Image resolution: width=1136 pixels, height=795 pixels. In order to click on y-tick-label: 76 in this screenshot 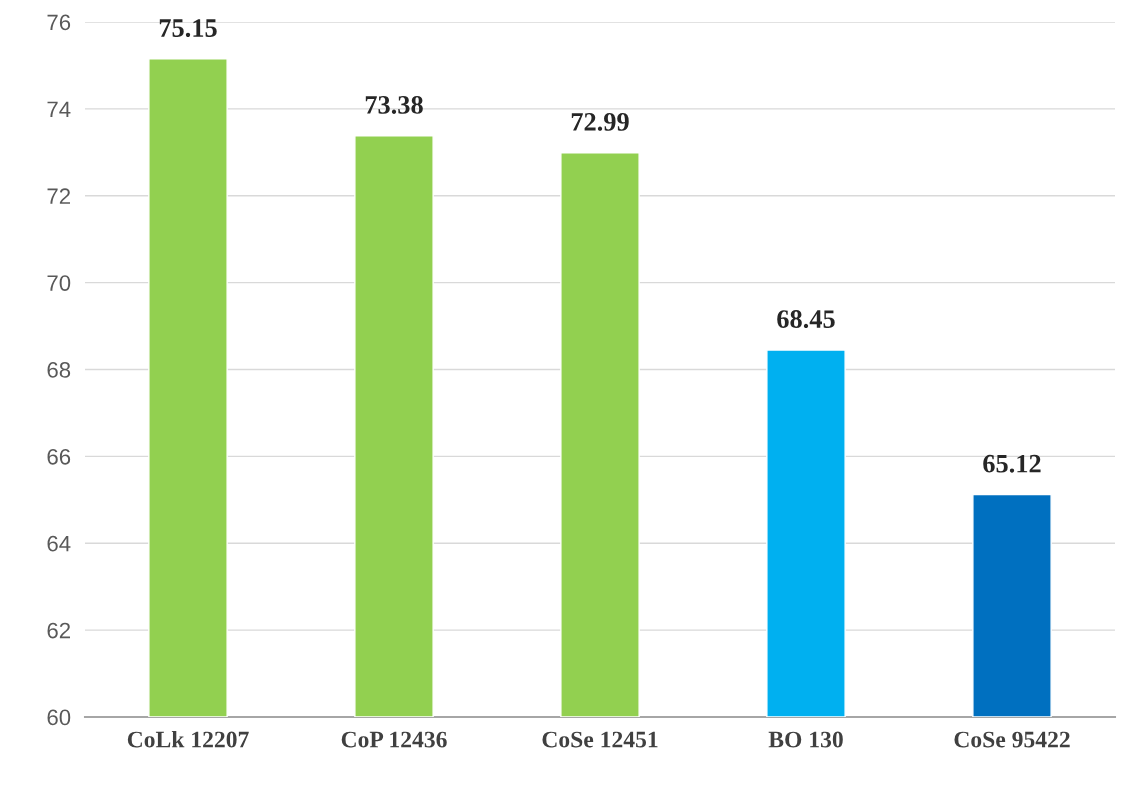, I will do `click(59, 22)`.